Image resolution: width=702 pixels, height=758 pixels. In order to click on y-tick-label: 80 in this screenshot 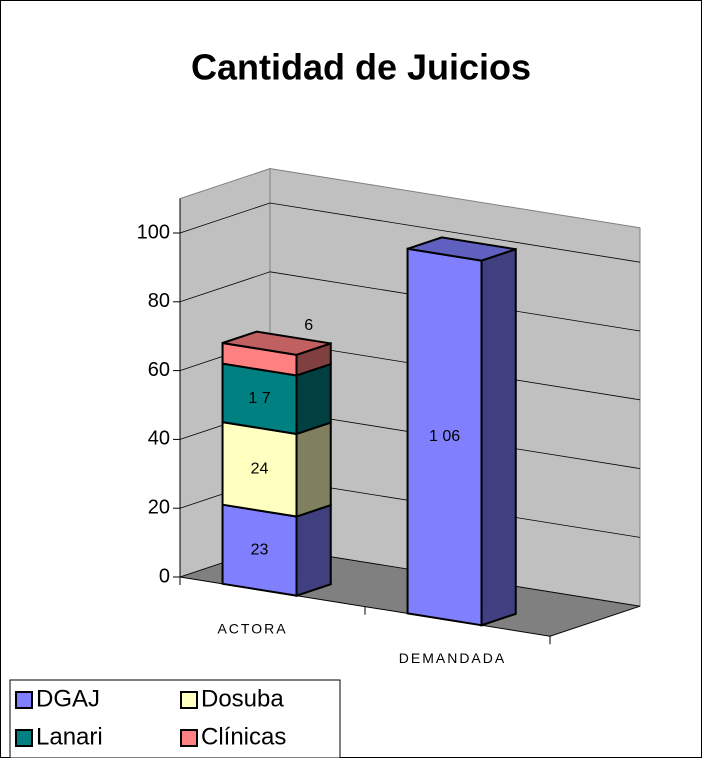, I will do `click(159, 301)`.